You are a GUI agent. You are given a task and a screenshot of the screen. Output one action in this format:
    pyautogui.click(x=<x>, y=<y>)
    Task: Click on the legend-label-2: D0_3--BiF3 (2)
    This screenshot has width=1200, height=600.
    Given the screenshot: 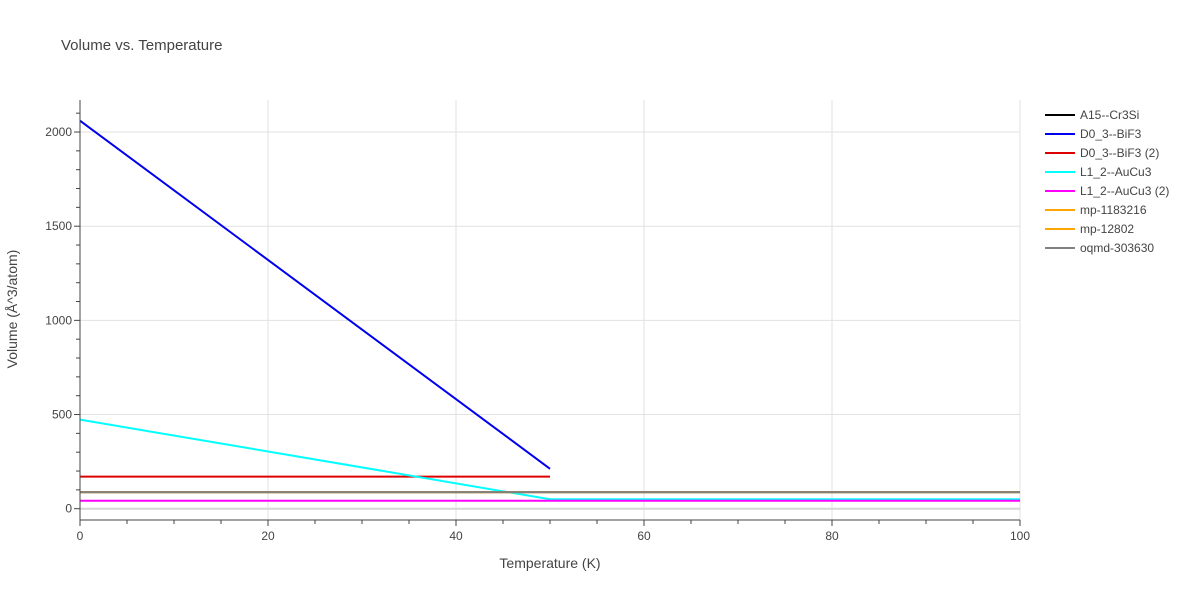 What is the action you would take?
    pyautogui.click(x=1119, y=153)
    